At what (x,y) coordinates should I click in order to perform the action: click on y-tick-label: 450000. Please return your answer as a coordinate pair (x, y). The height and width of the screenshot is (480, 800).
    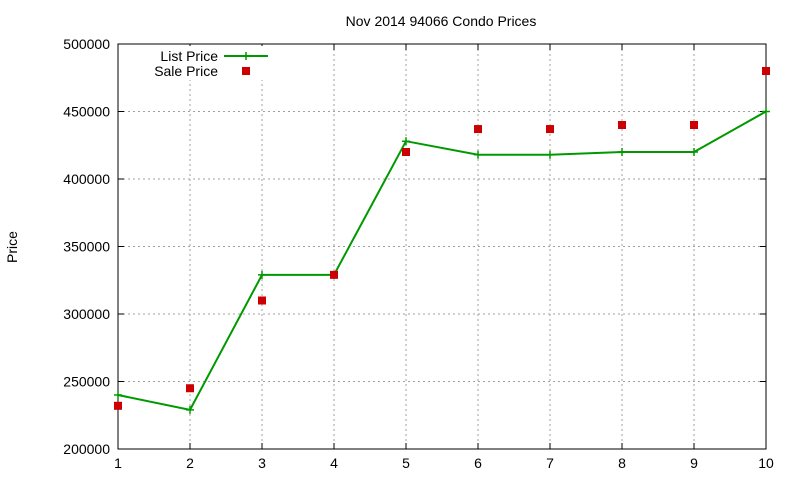
    Looking at the image, I should click on (86, 112).